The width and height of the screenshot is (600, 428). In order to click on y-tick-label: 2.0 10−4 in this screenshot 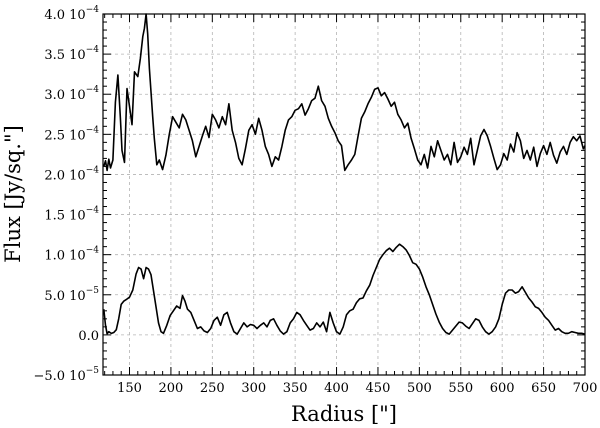, I will do `click(71, 174)`.